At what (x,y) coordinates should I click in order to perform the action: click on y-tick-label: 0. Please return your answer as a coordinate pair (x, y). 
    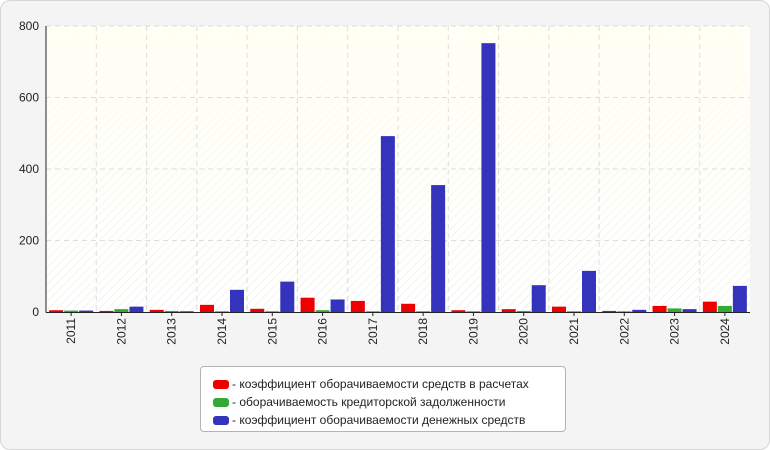
    Looking at the image, I should click on (35, 312).